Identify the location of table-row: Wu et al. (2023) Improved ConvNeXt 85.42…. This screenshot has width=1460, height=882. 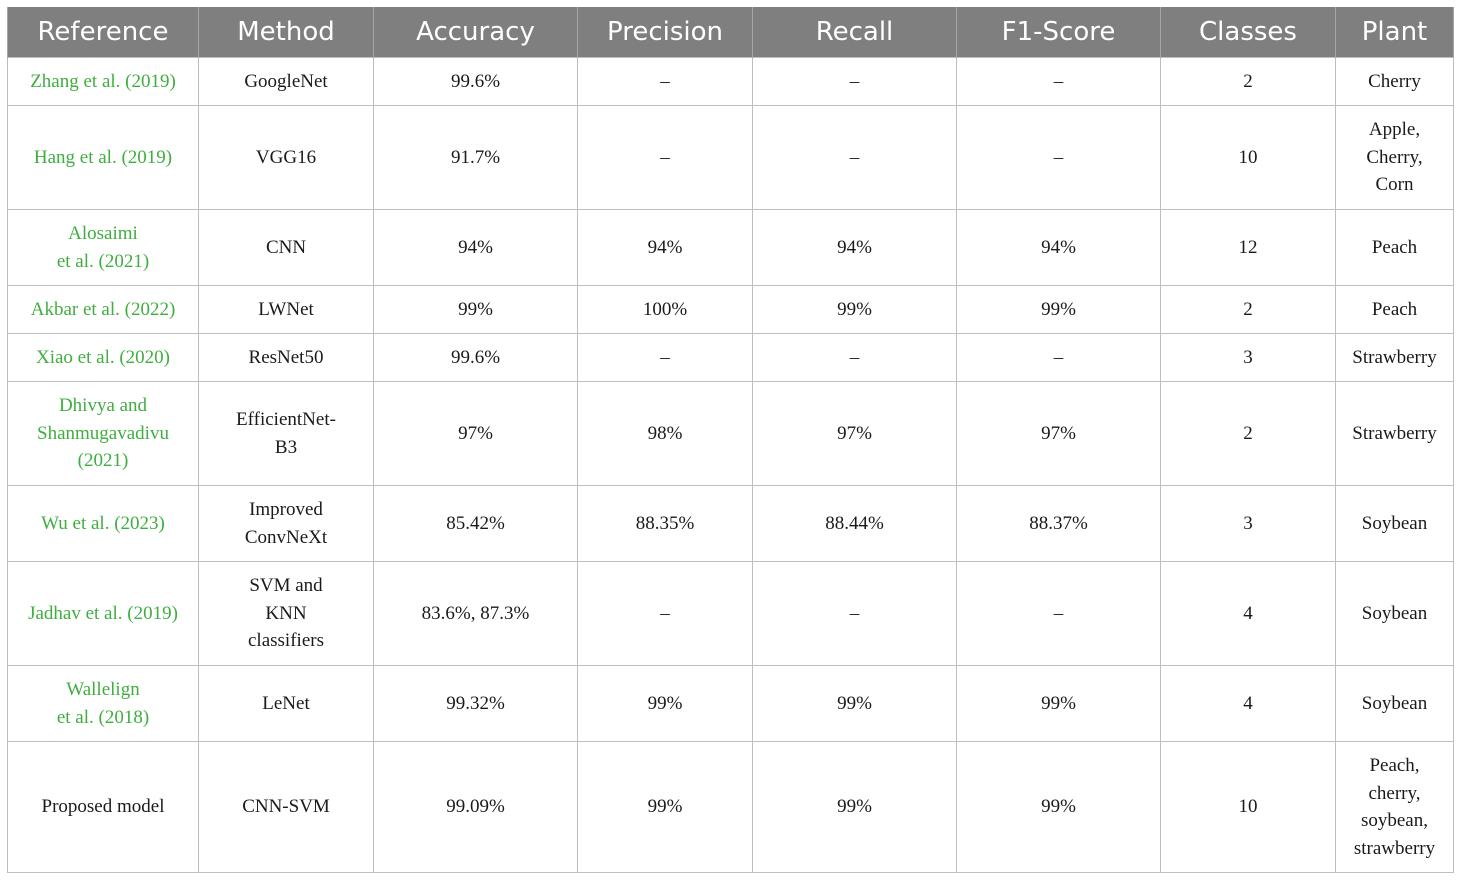
(730, 523).